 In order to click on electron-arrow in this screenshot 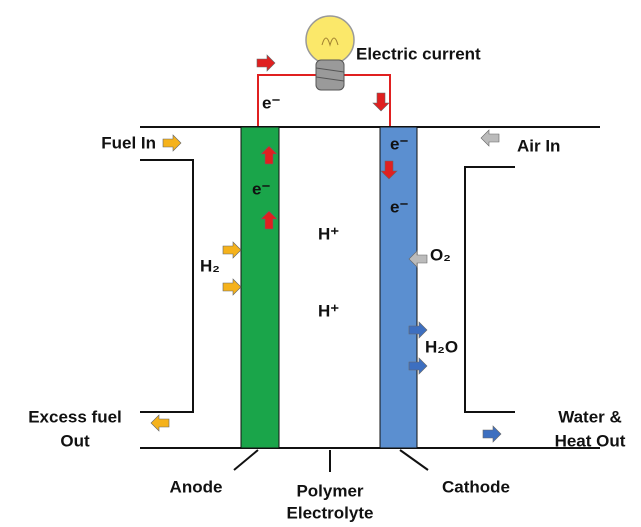, I will do `click(381, 102)`.